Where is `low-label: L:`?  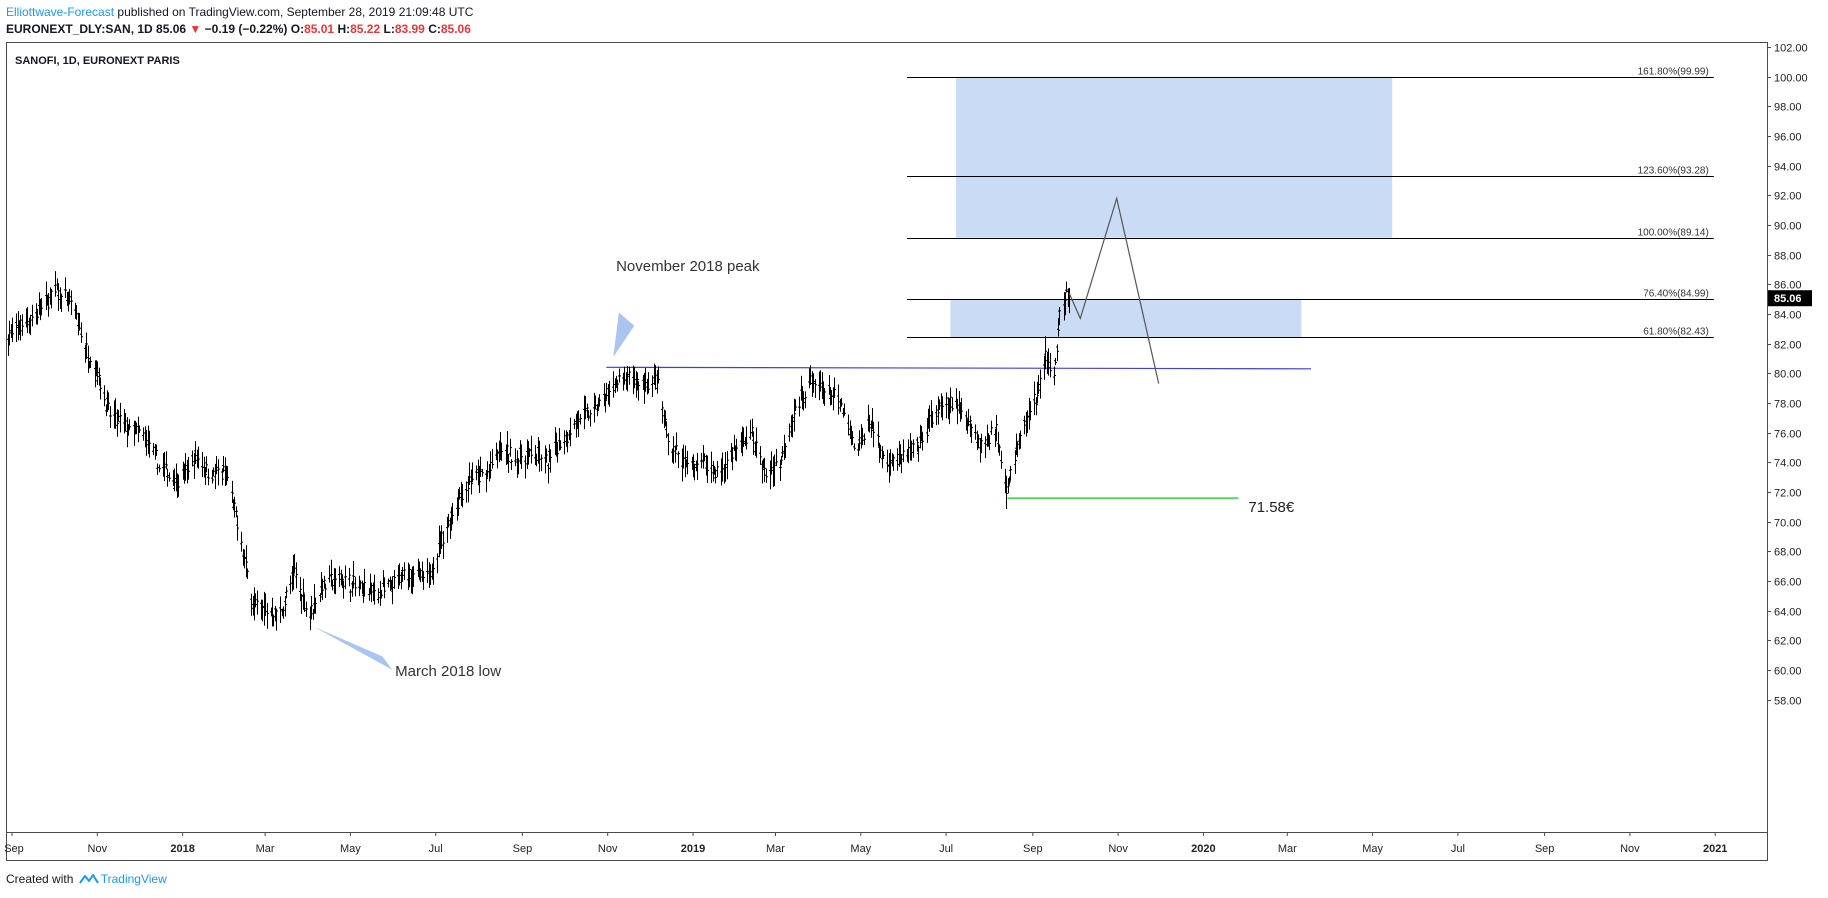
low-label: L: is located at coordinates (389, 29).